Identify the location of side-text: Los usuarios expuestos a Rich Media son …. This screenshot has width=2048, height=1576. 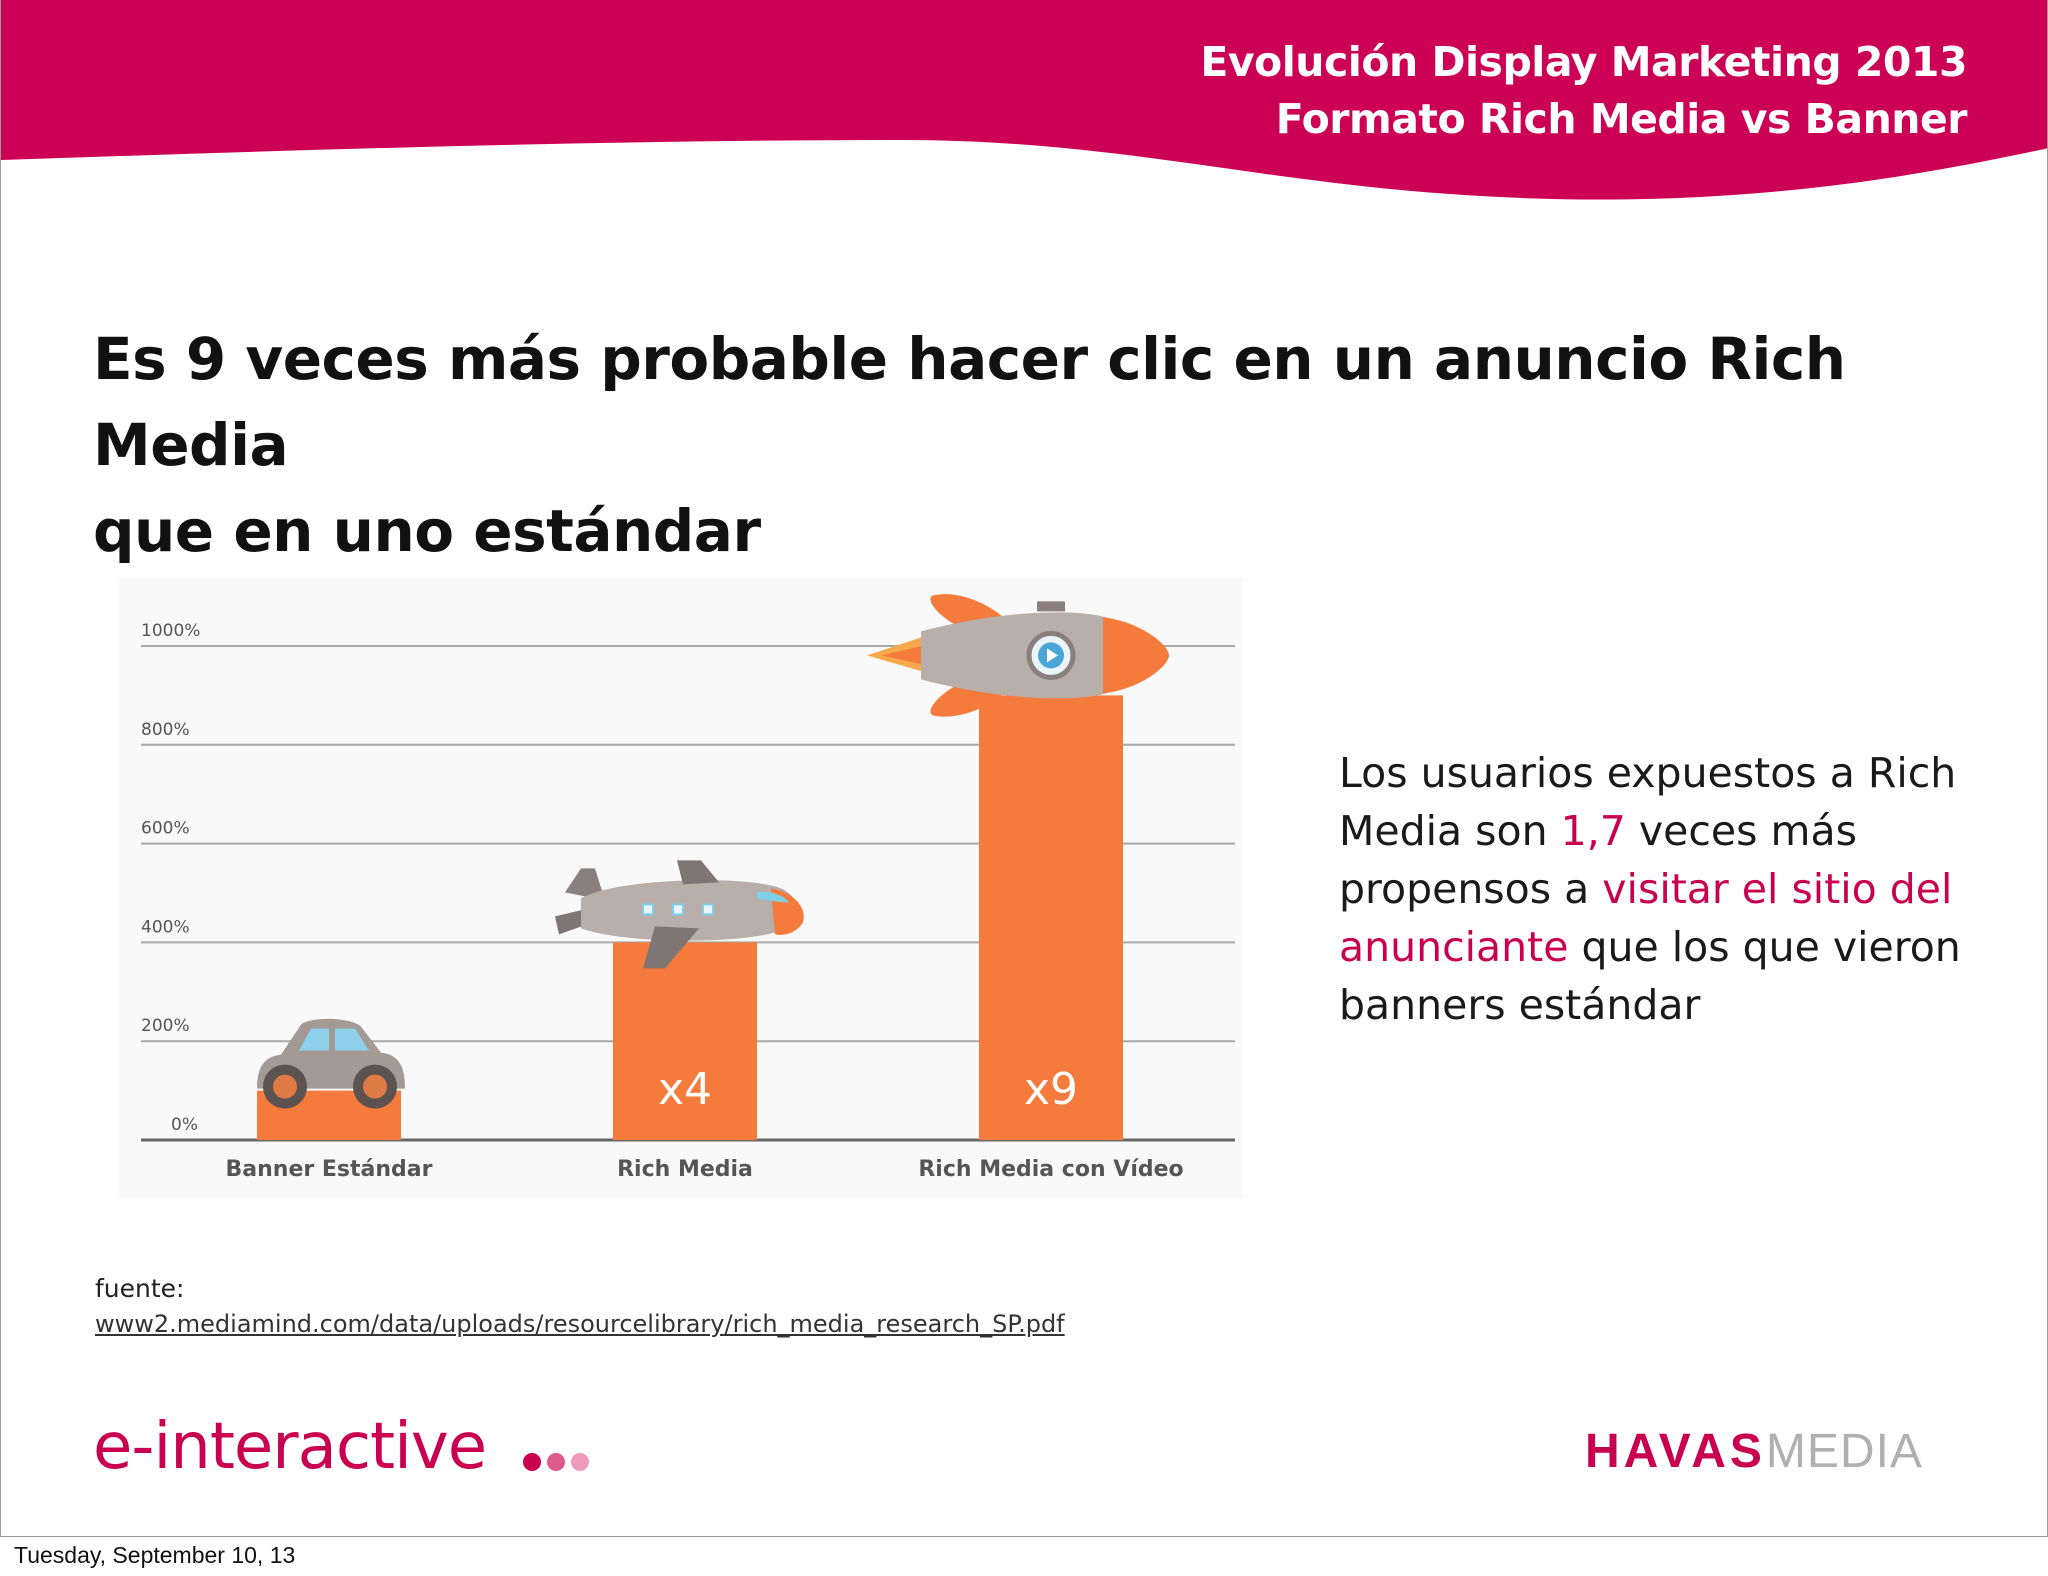
(1659, 889).